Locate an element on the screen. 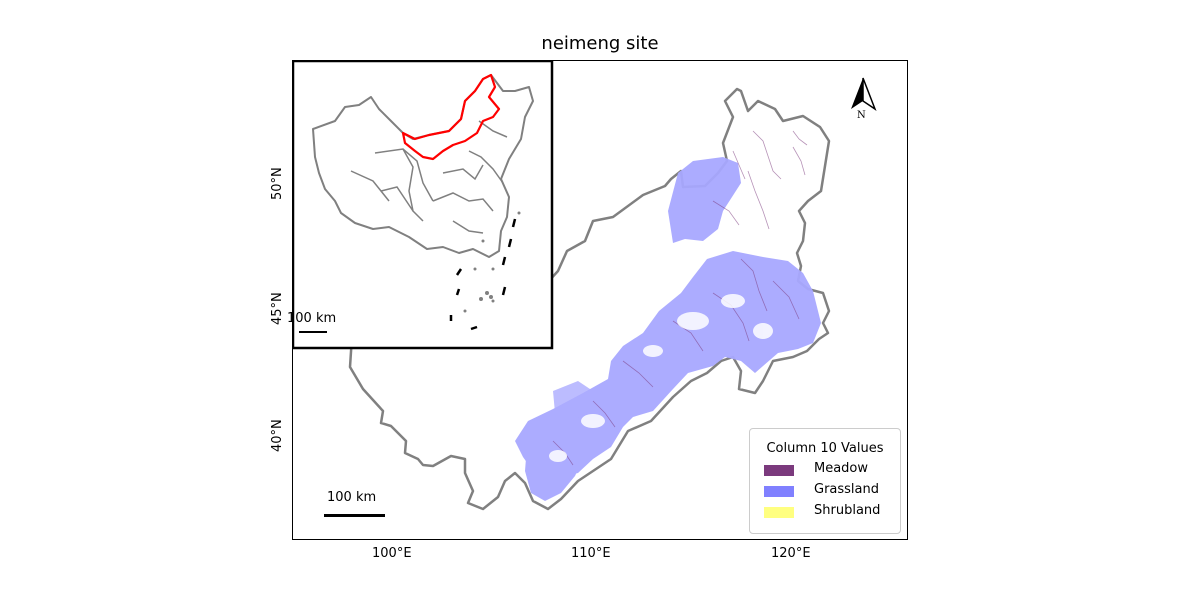  scale-bar-inset-label: 100 km is located at coordinates (312, 318).